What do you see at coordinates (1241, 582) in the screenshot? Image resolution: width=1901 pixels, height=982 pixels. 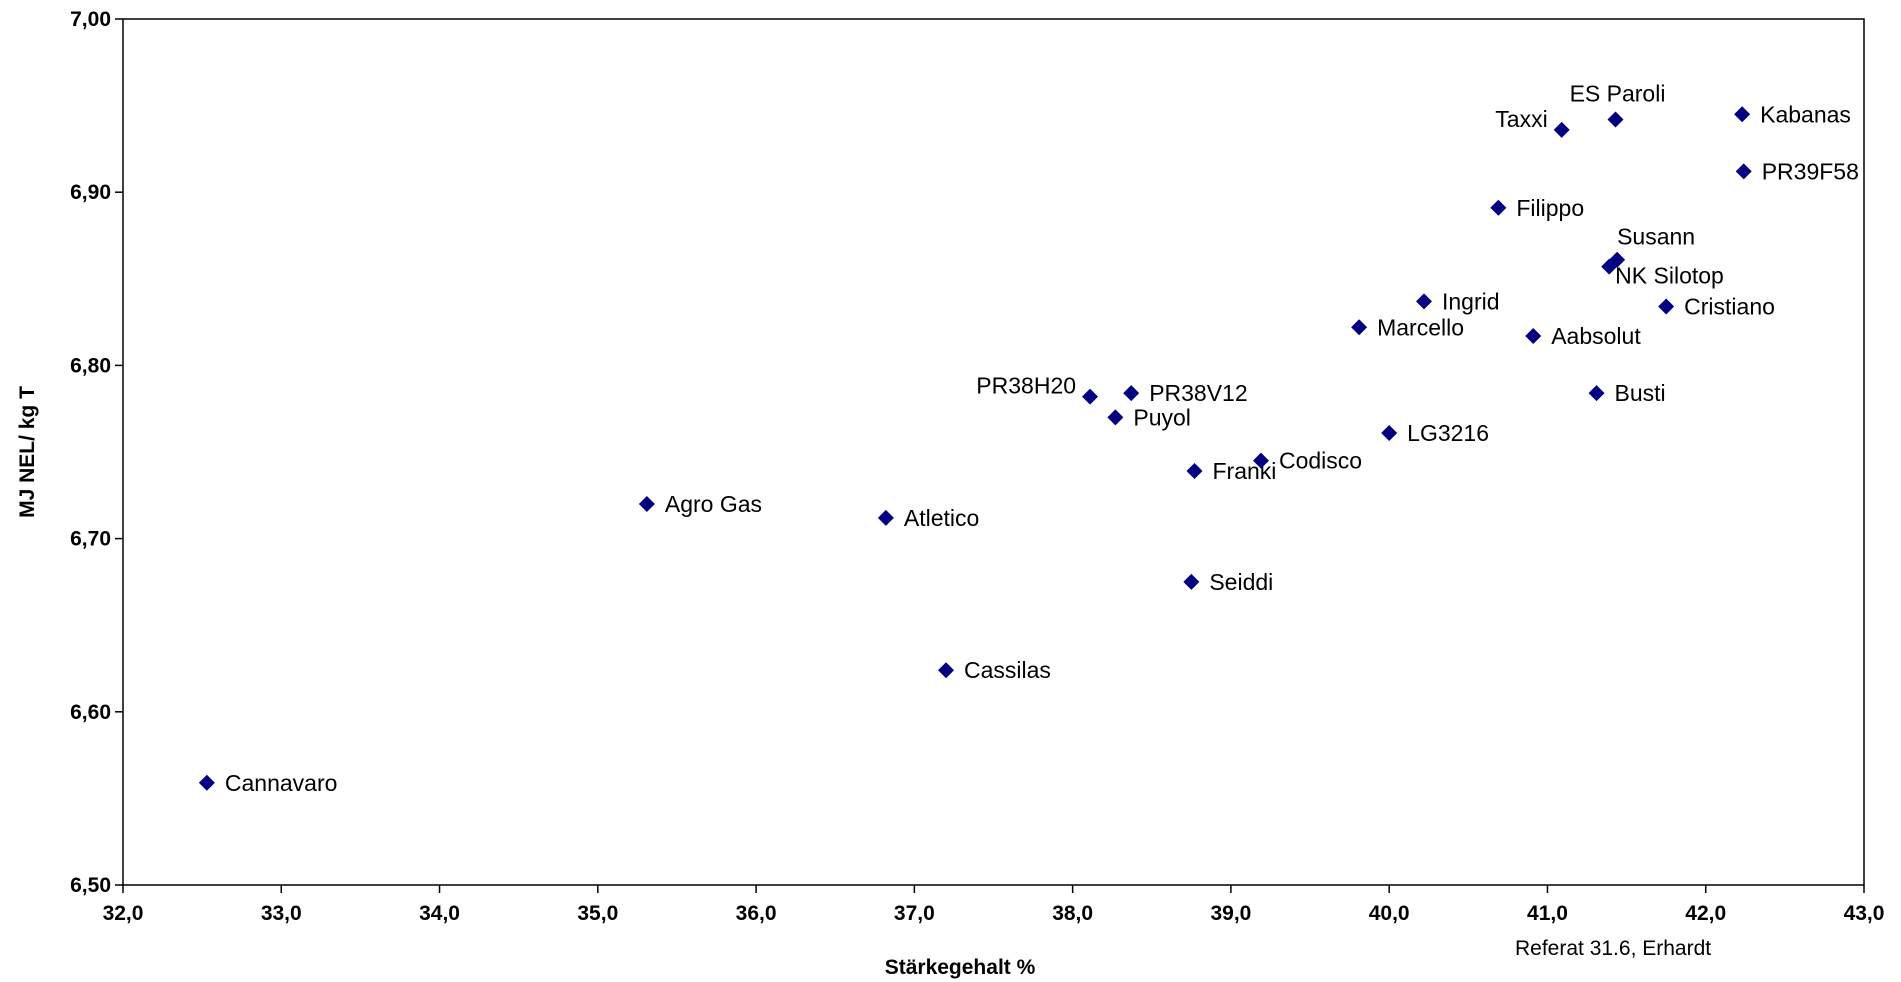 I see `data-point-label: Seiddi` at bounding box center [1241, 582].